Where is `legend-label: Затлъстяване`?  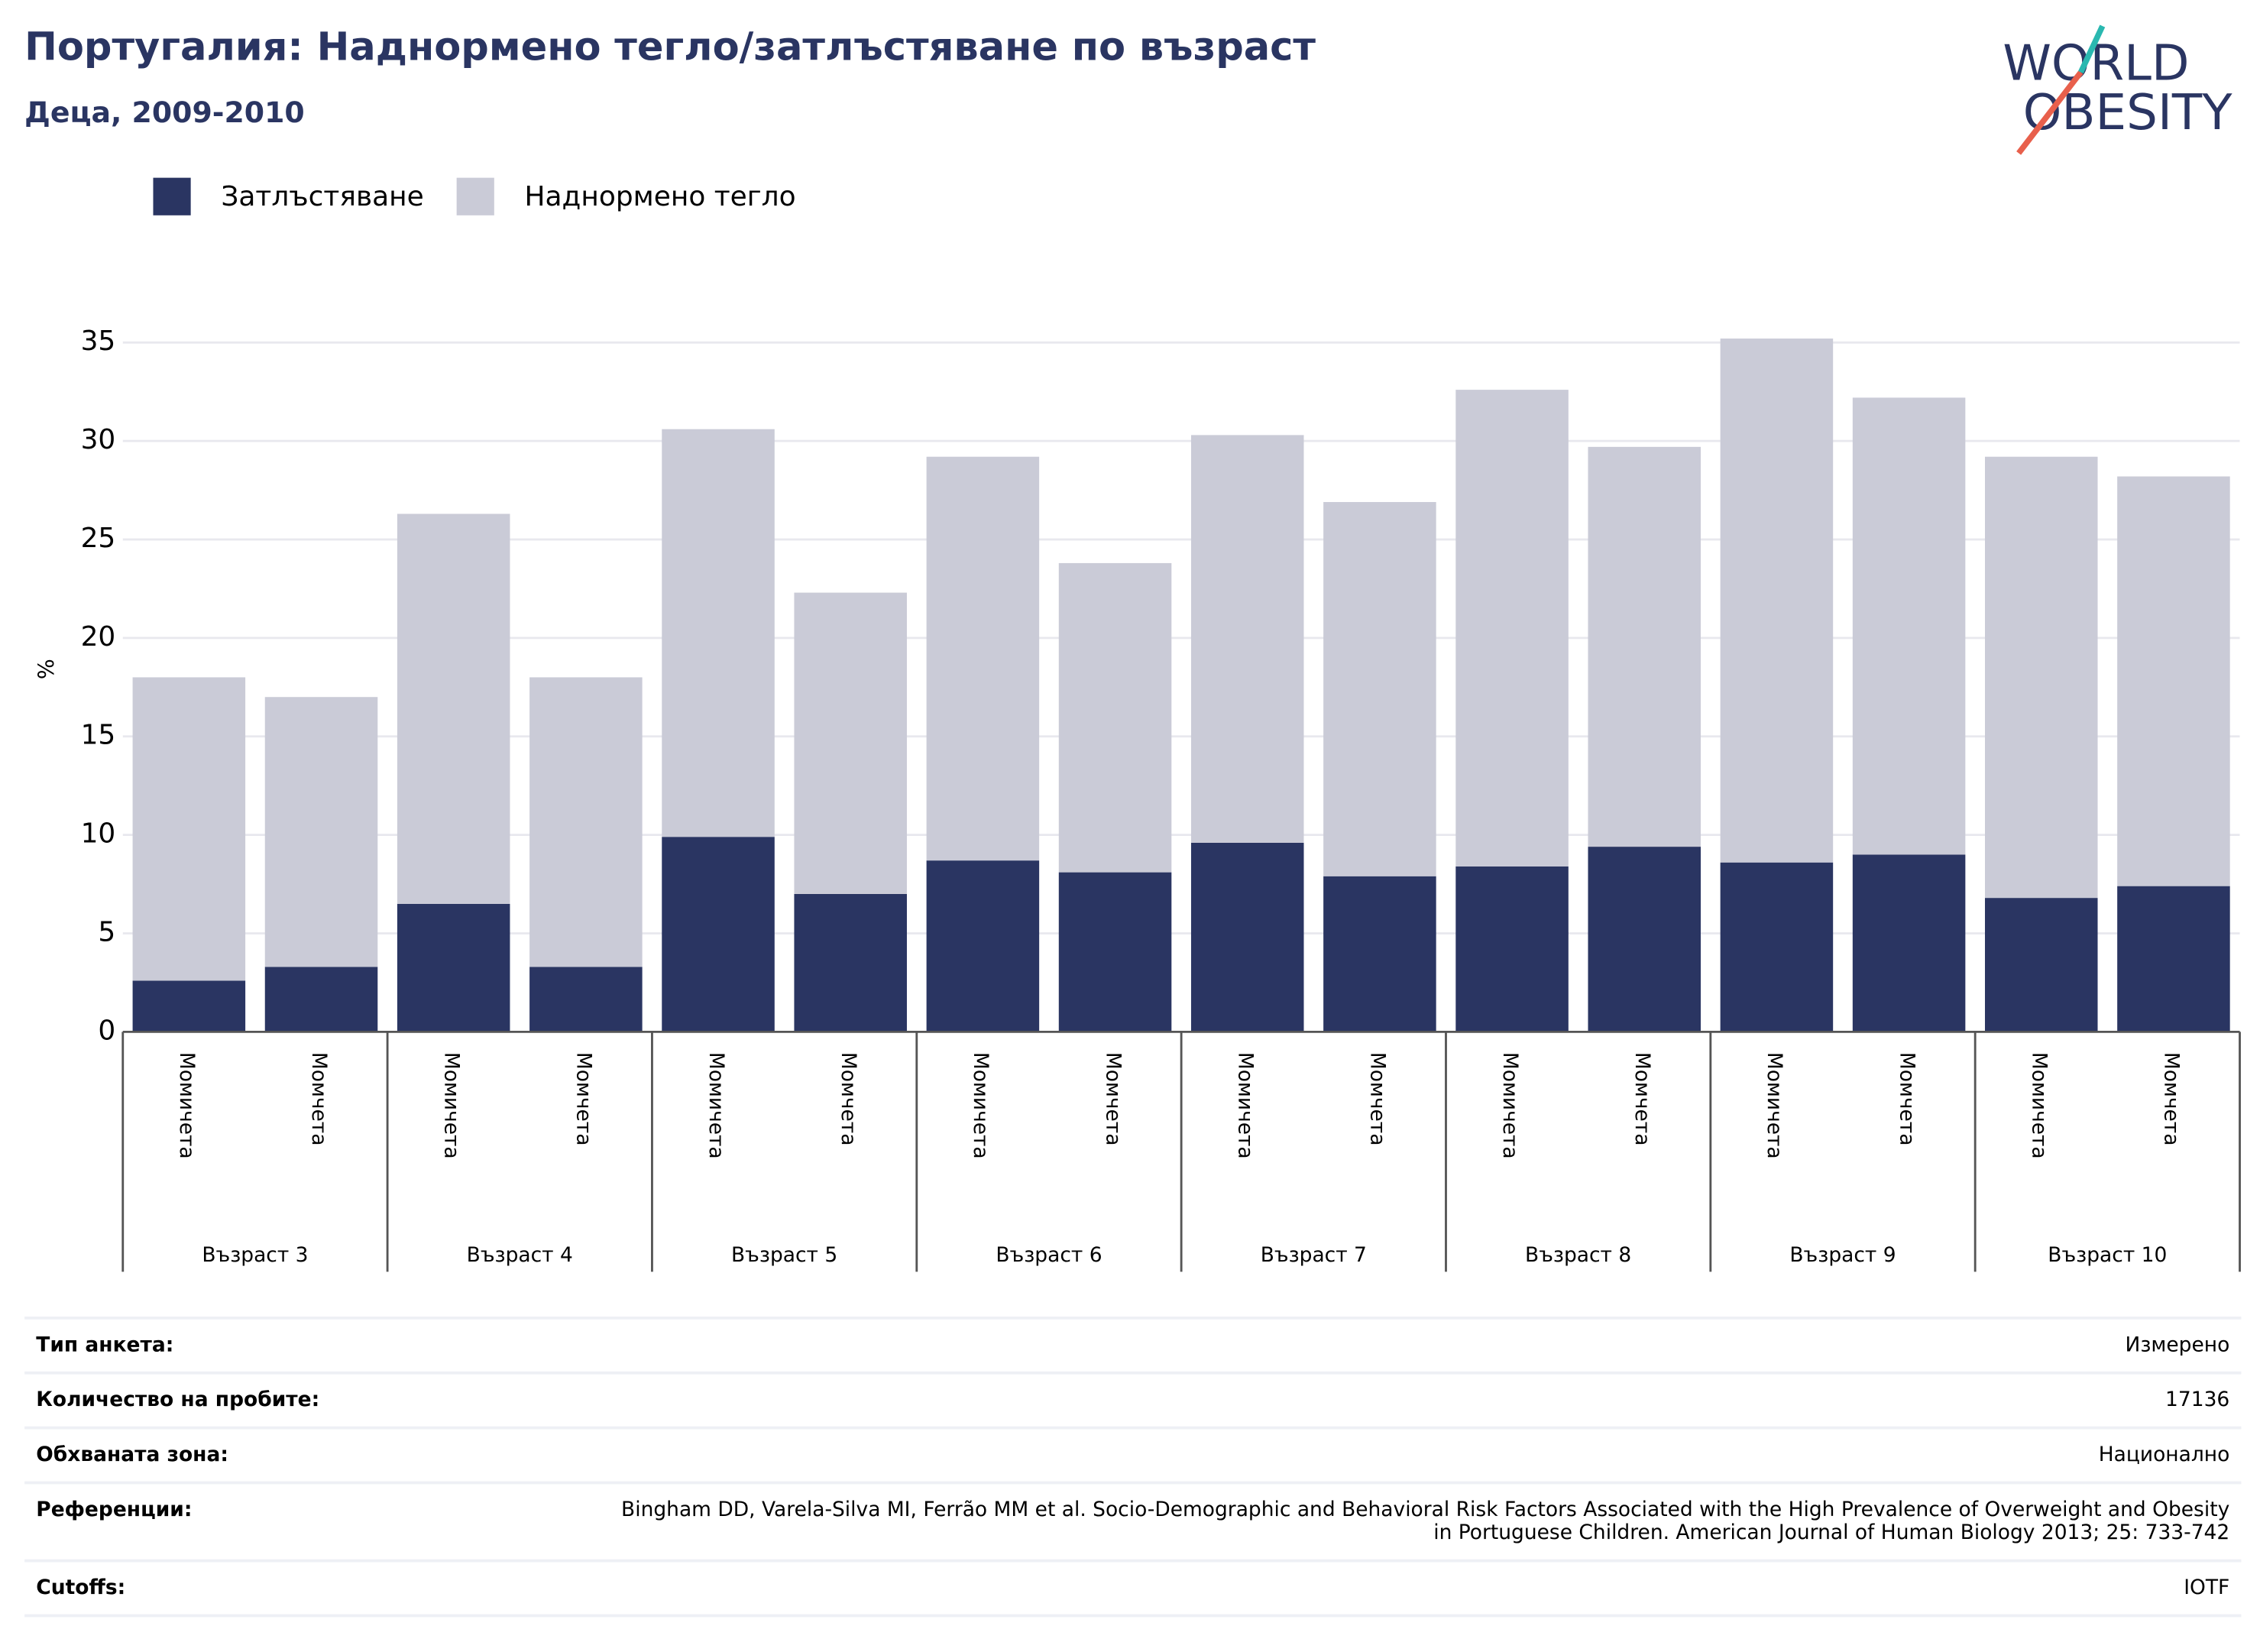 legend-label: Затлъстяване is located at coordinates (322, 196).